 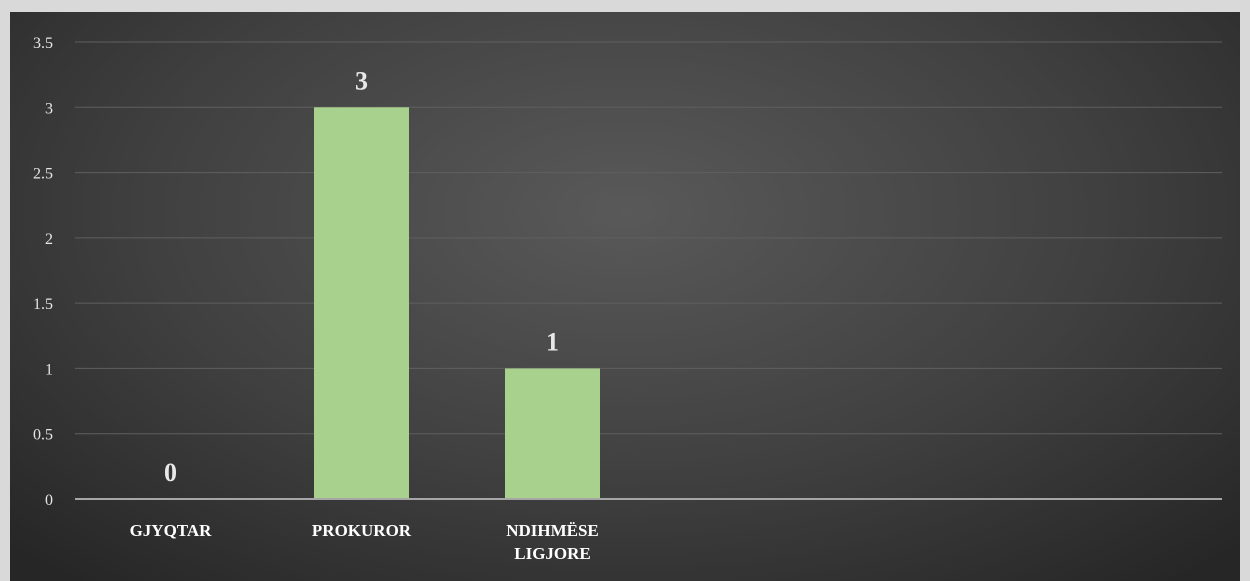 I want to click on category-label: LIGJORE, so click(x=552, y=553).